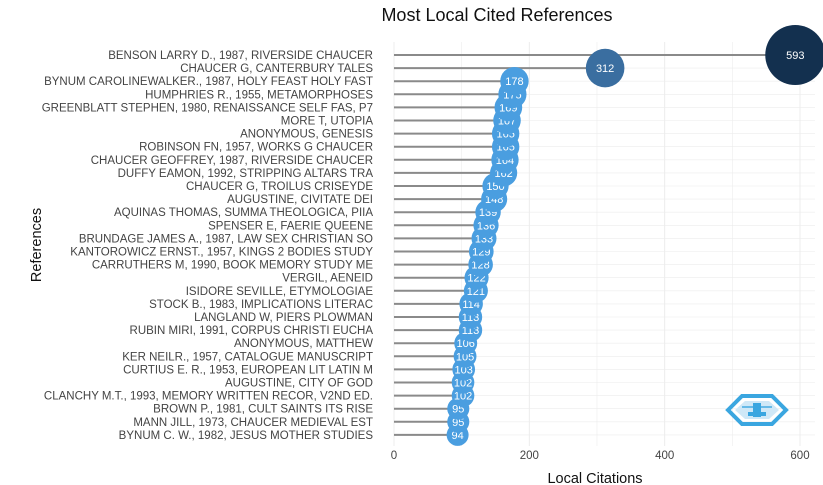 This screenshot has width=823, height=485. Describe the element at coordinates (299, 384) in the screenshot. I see `reference-label: AUGUSTINE, CITY OF GOD` at that location.